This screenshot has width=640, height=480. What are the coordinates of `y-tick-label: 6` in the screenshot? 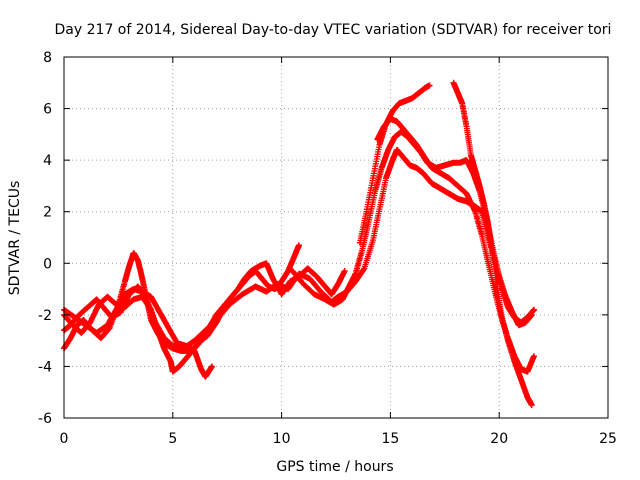 It's located at (47, 110).